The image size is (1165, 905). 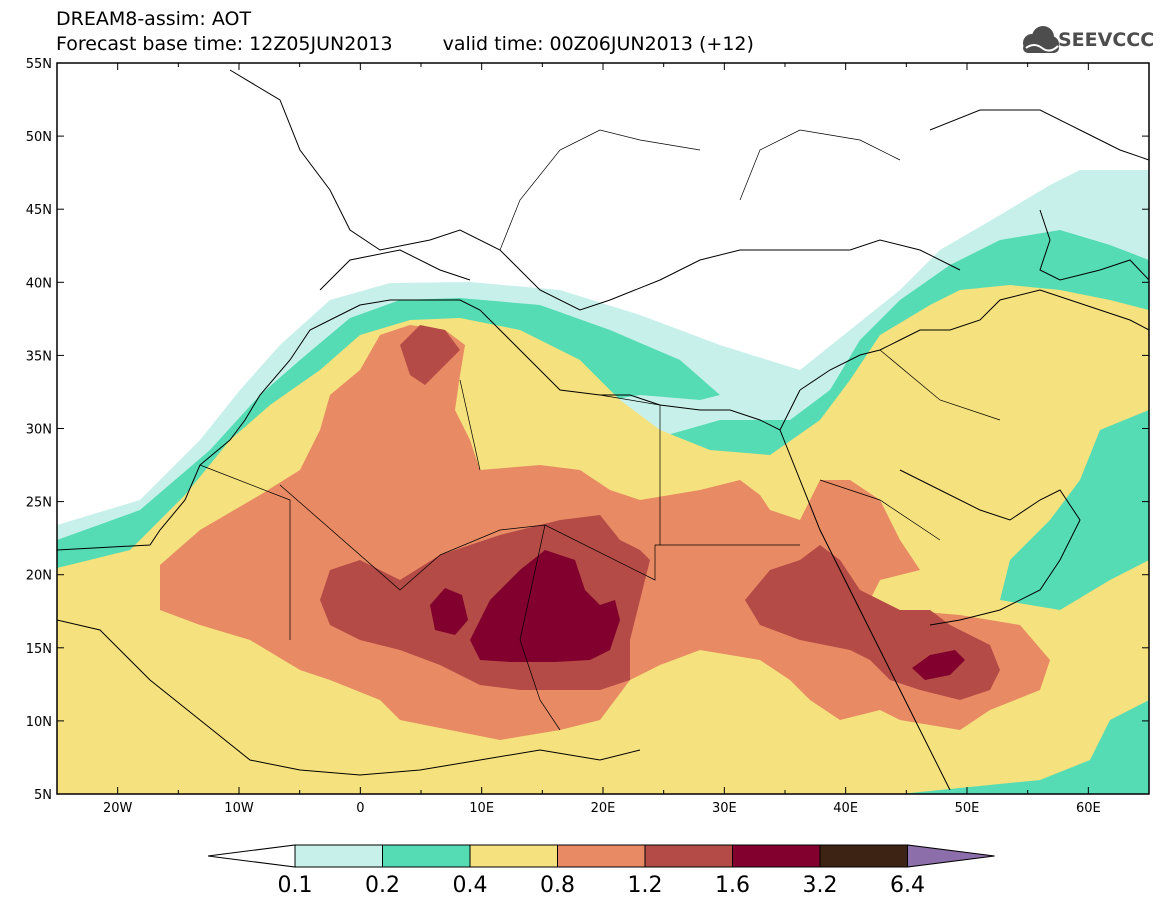 What do you see at coordinates (951, 856) in the screenshot?
I see `colorbar-high-arrow` at bounding box center [951, 856].